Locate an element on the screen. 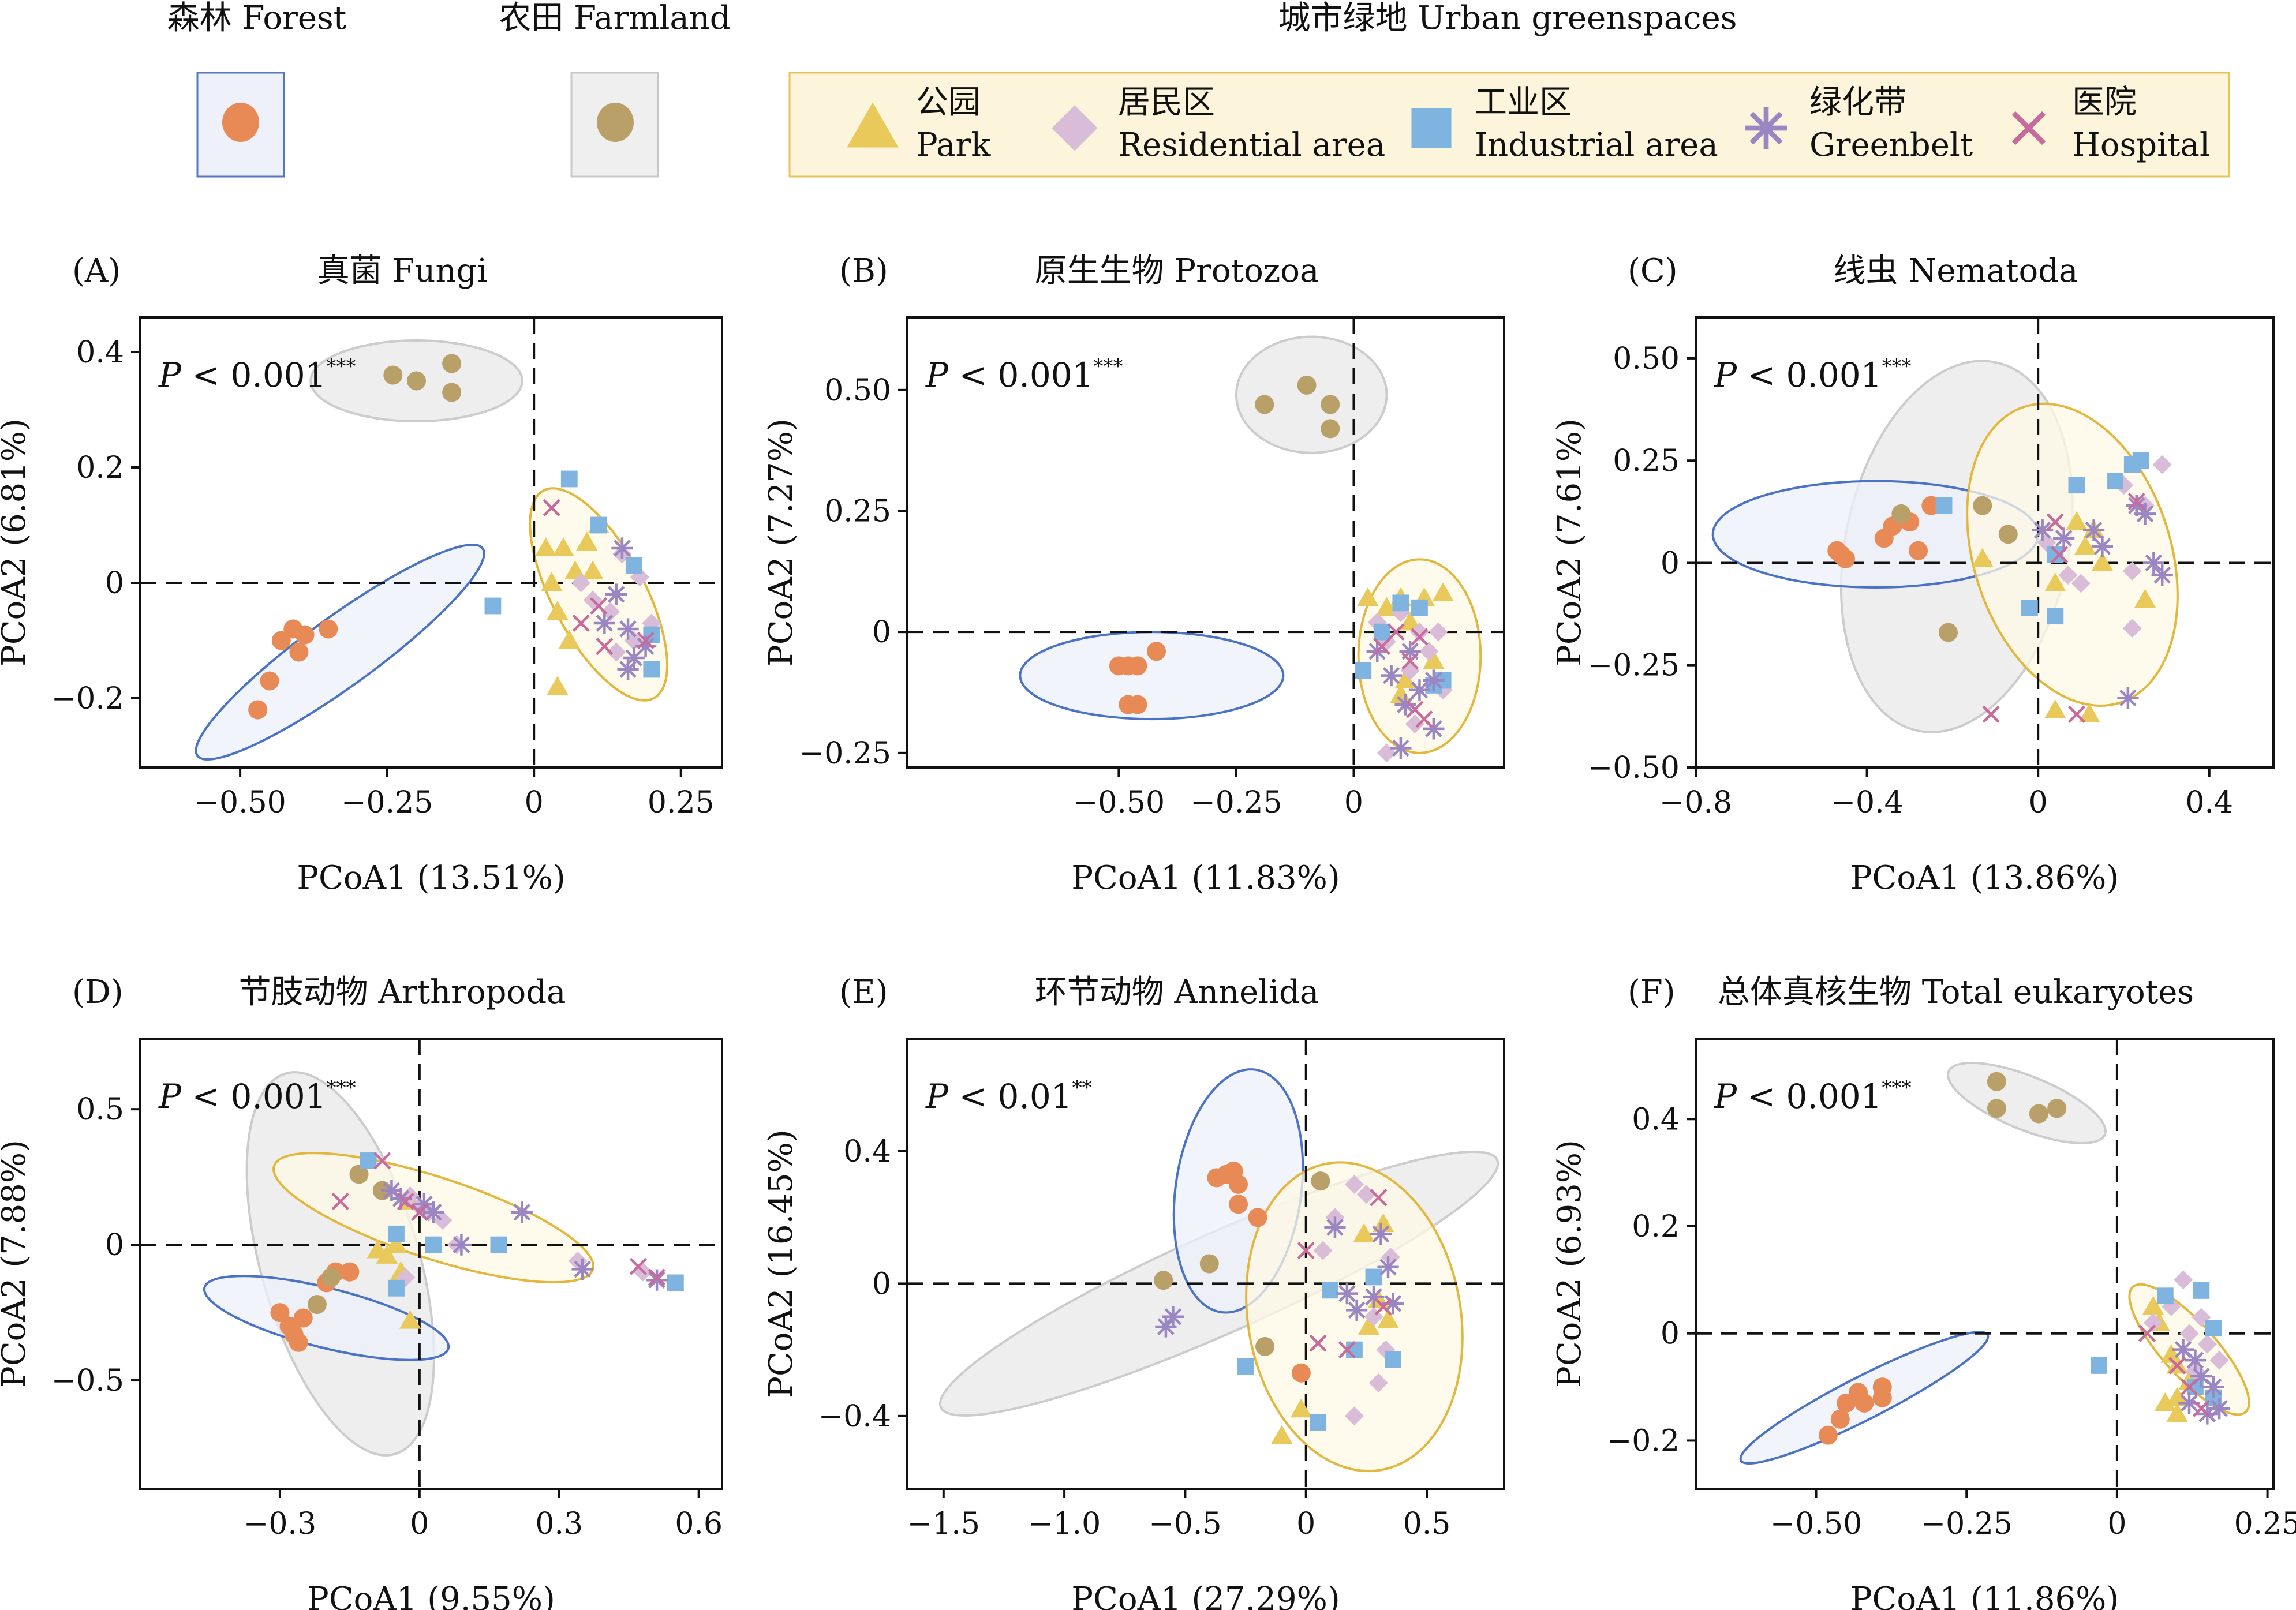 Image resolution: width=2296 pixels, height=1610 pixels. chart-title: 线虫 Nematoda is located at coordinates (1956, 271).